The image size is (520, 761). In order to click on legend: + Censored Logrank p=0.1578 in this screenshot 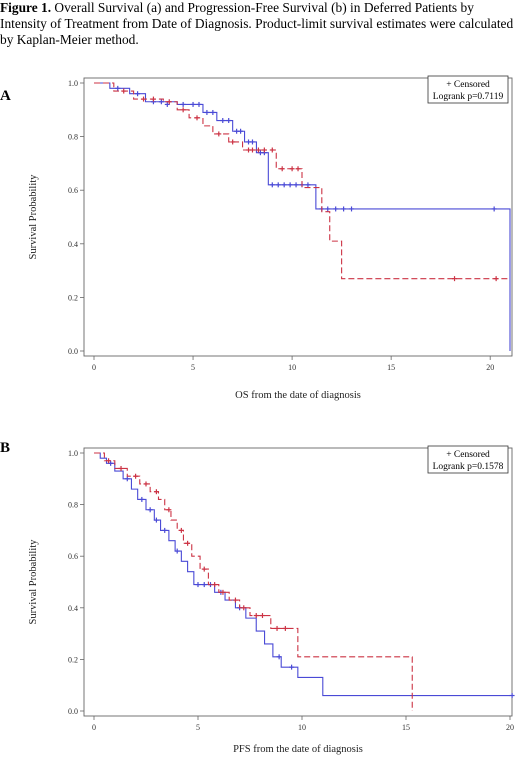, I will do `click(468, 459)`.